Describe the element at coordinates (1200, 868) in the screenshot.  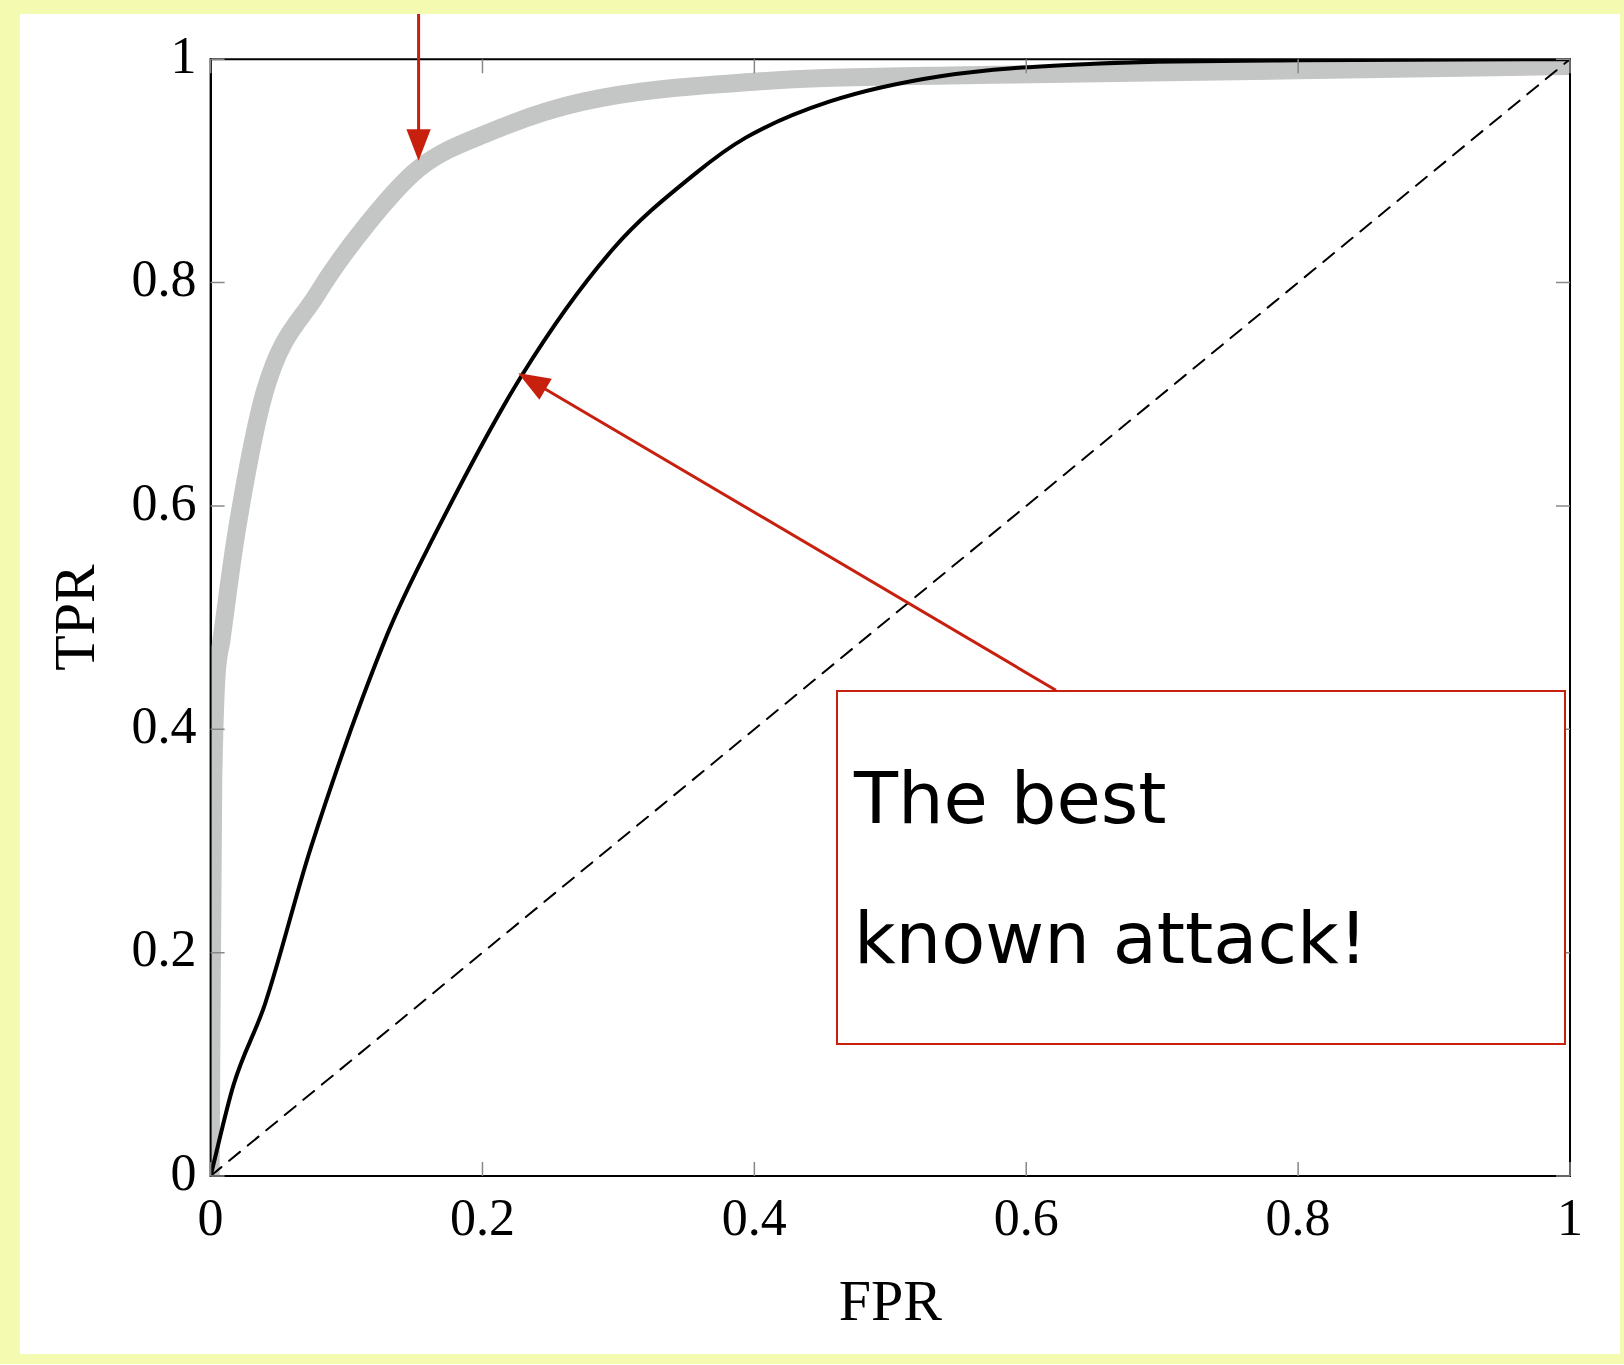
I see `annotation: The best known attack!` at that location.